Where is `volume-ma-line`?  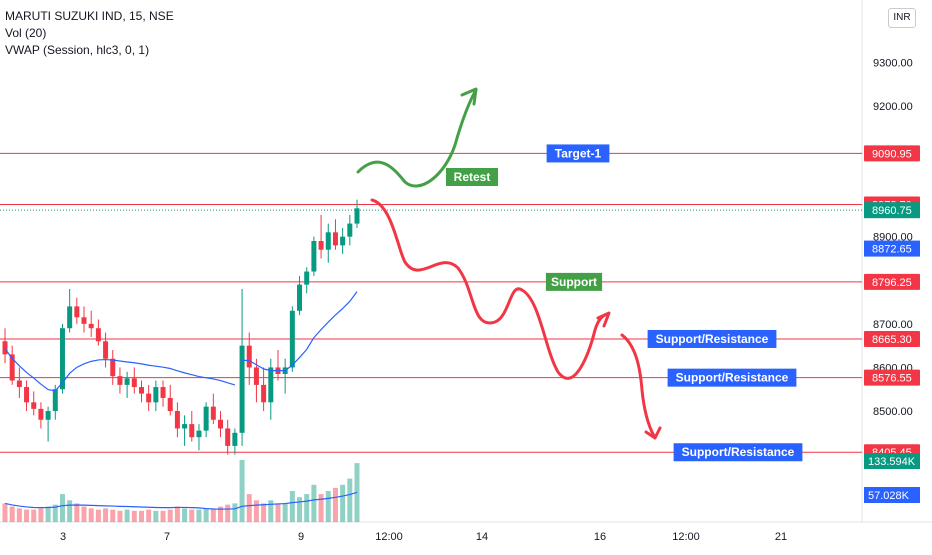 volume-ma-line is located at coordinates (181, 500).